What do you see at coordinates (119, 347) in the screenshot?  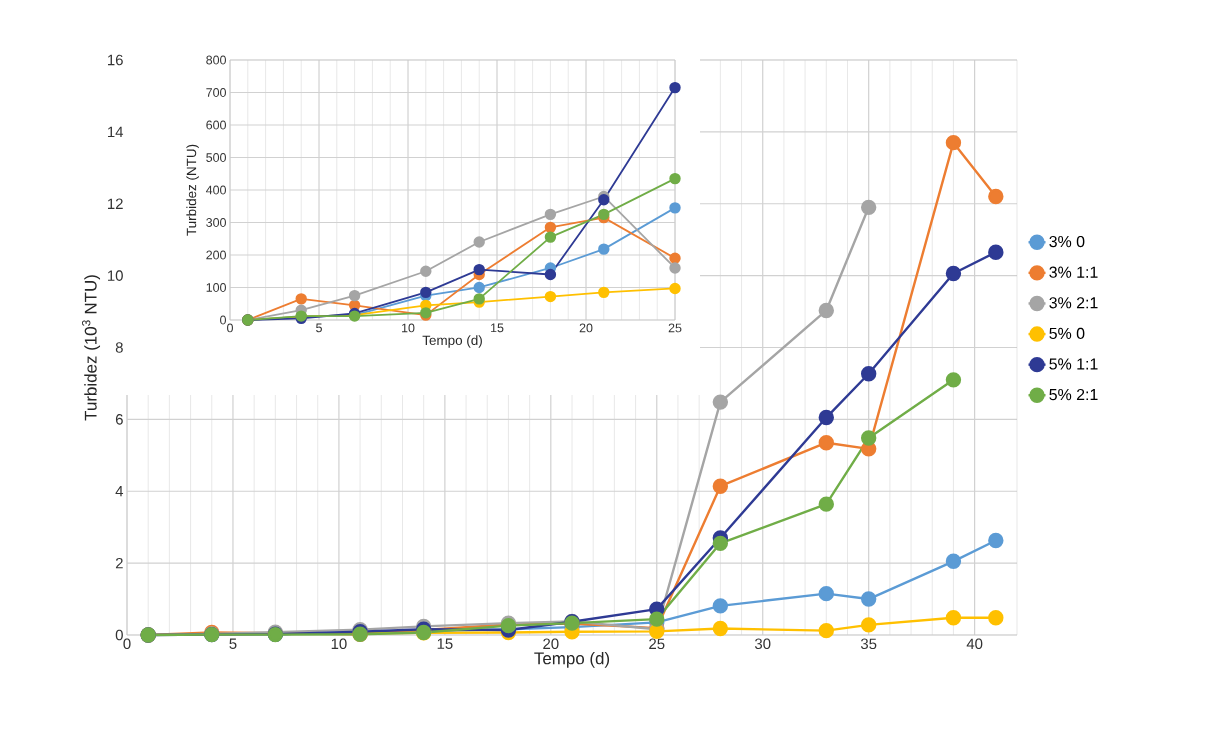 I see `y-tick-label: 8` at bounding box center [119, 347].